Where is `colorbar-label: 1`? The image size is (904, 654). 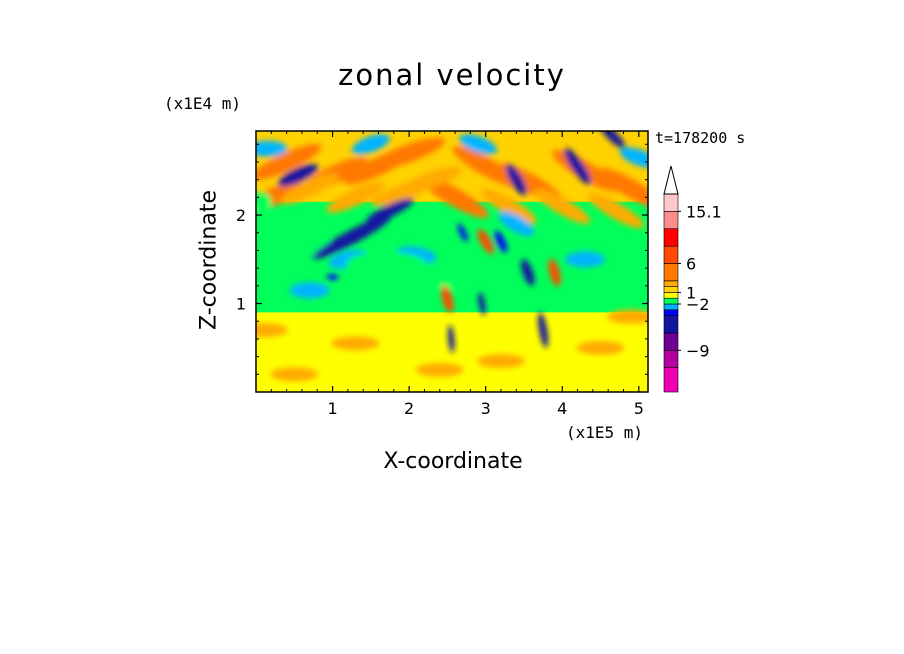
colorbar-label: 1 is located at coordinates (691, 292).